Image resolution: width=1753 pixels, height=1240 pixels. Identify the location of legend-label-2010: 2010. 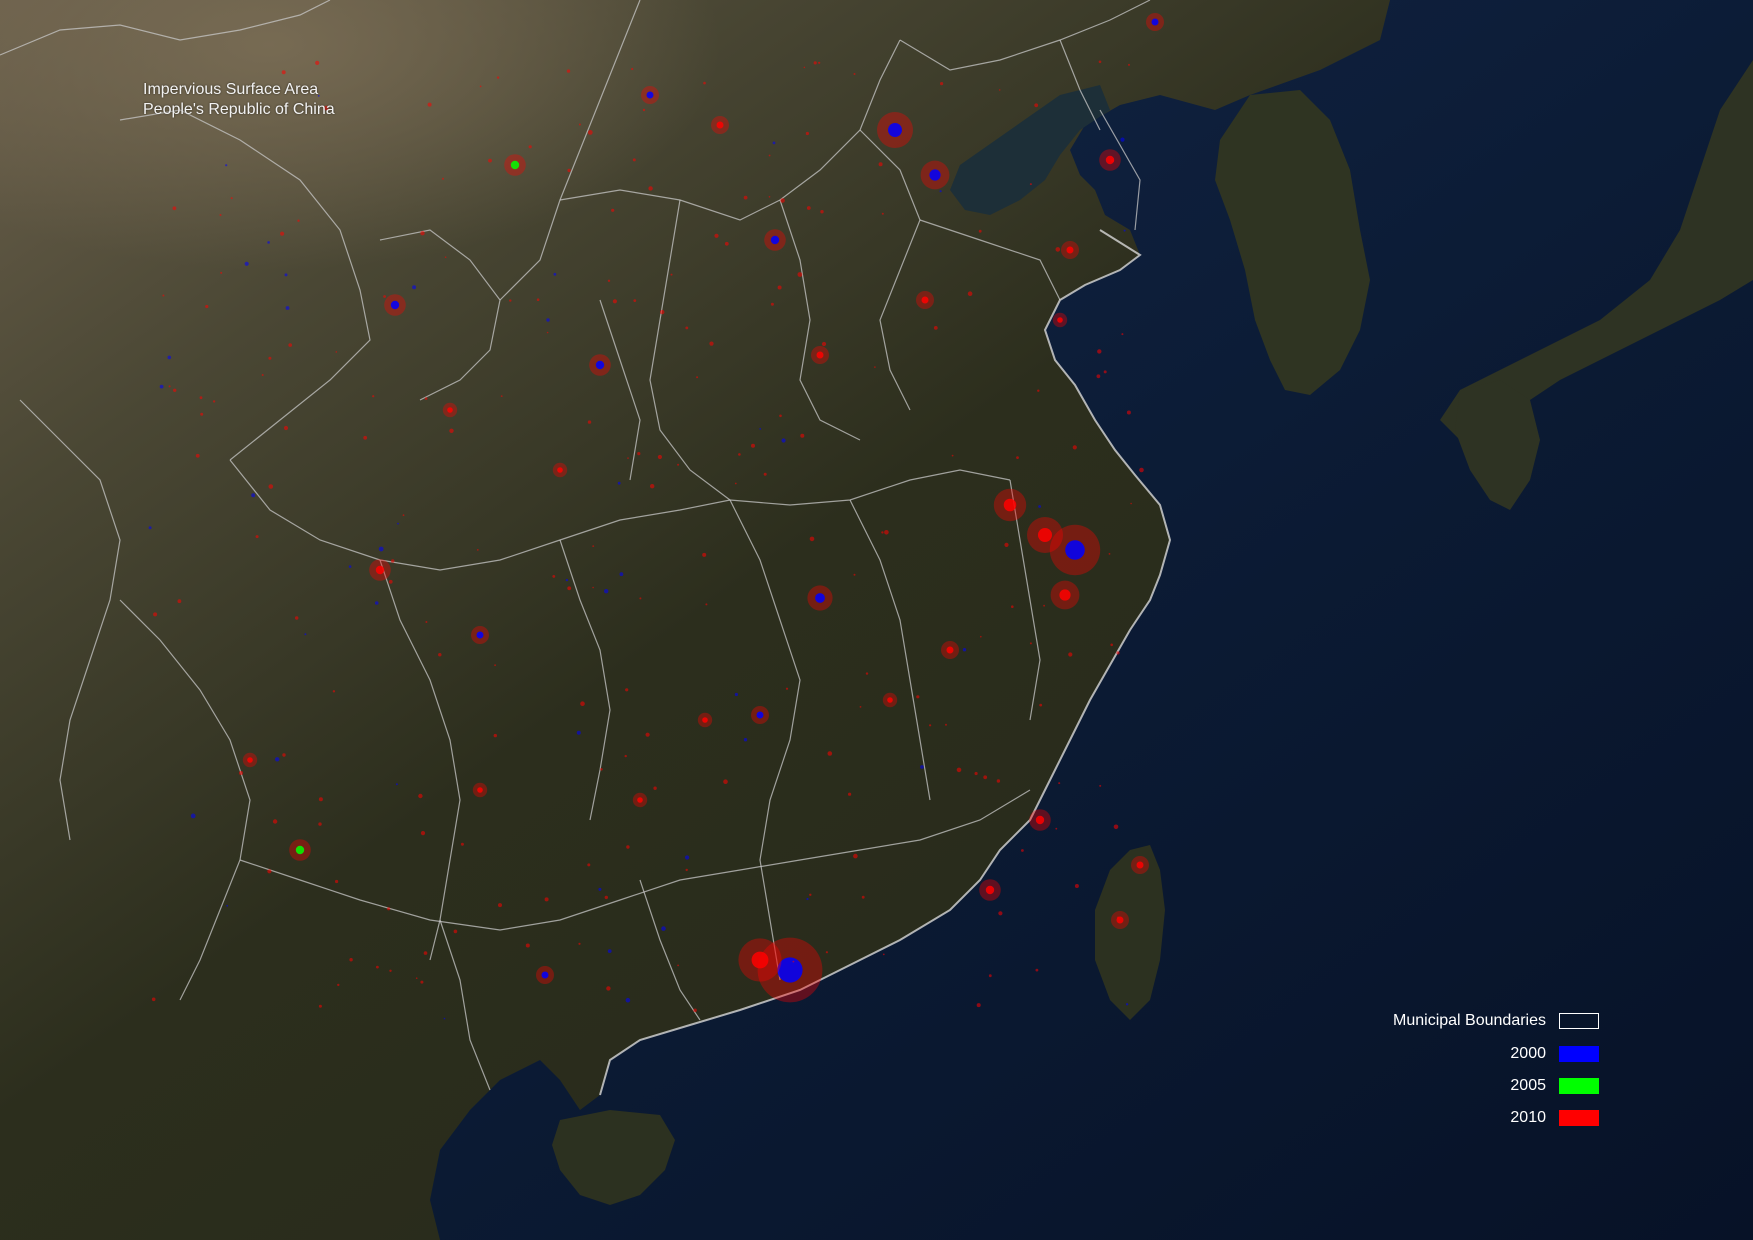
(1528, 1117).